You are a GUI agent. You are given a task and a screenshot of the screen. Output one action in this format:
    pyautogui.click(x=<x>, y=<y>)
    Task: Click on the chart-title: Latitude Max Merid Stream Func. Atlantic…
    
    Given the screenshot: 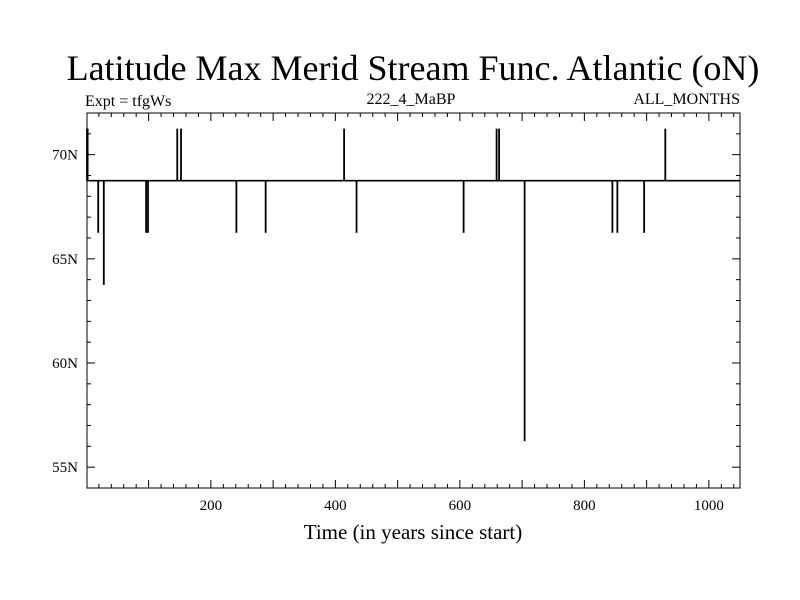 What is the action you would take?
    pyautogui.click(x=413, y=68)
    